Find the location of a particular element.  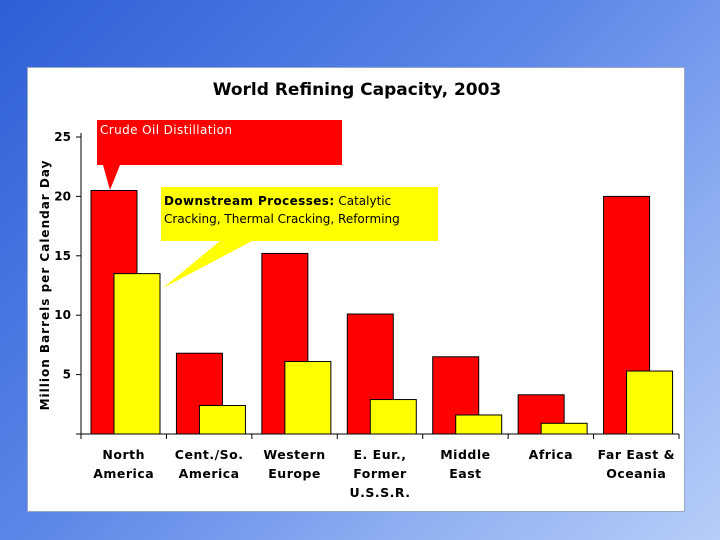

category-label: U.S.S.R. is located at coordinates (379, 492).